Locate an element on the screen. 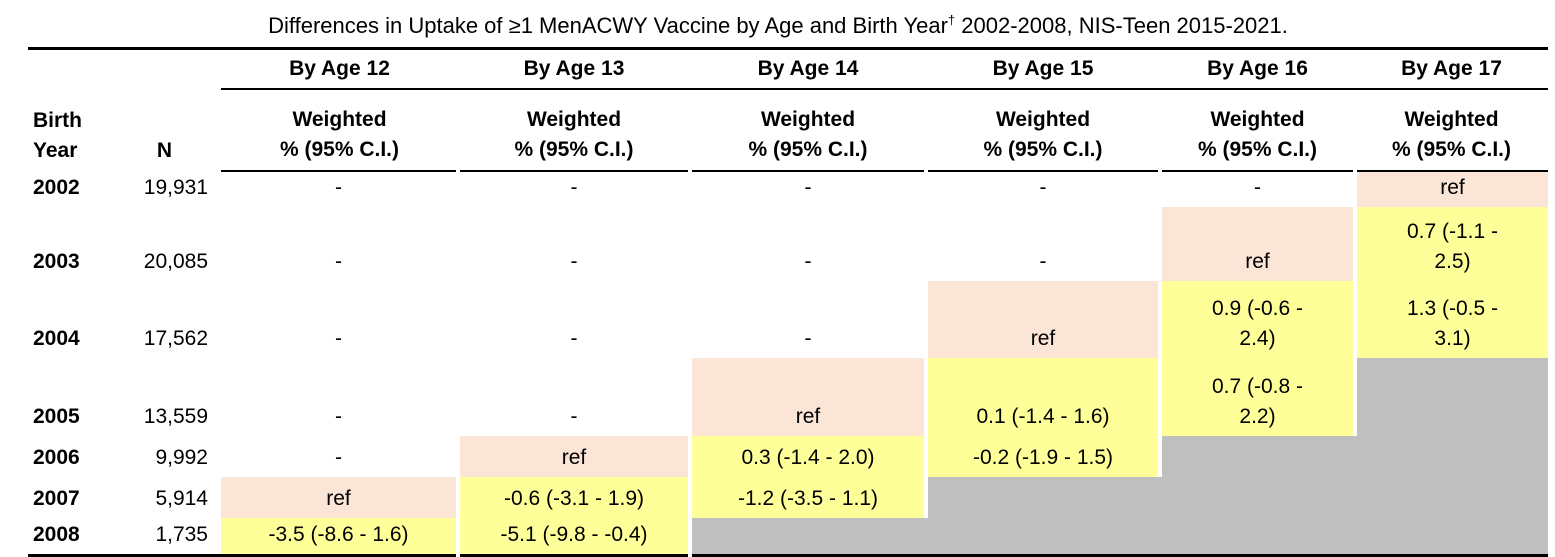  n-cell: 17,562 is located at coordinates (175, 338).